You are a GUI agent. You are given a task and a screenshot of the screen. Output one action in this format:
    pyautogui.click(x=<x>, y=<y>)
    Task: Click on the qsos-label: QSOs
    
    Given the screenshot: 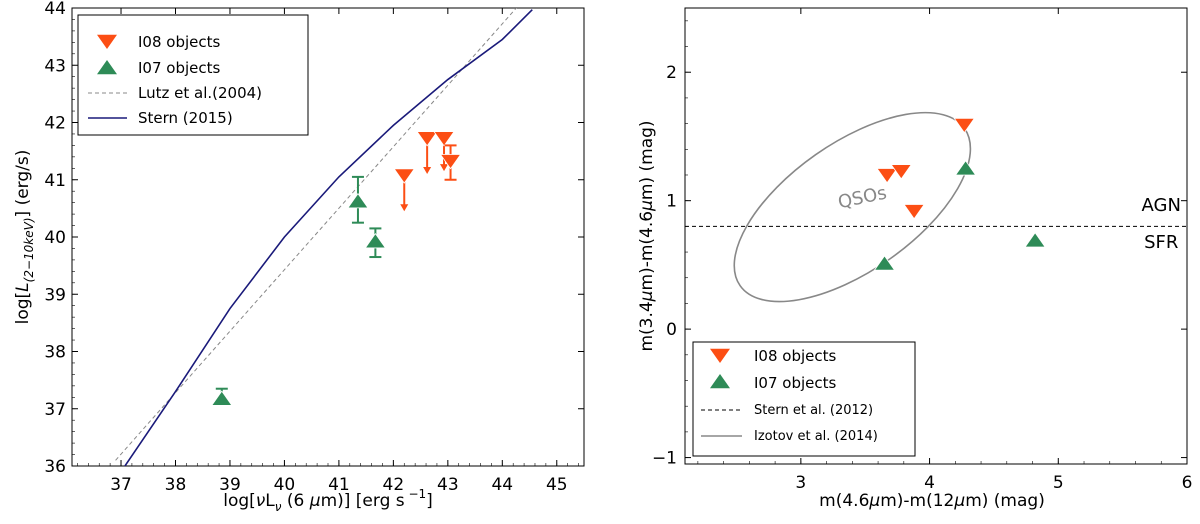 What is the action you would take?
    pyautogui.click(x=862, y=198)
    